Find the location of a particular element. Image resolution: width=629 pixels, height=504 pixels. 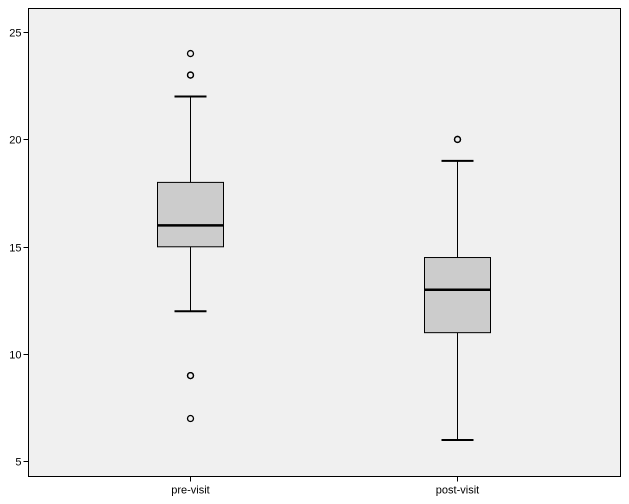

x-tick-label: pre-visit is located at coordinates (190, 491).